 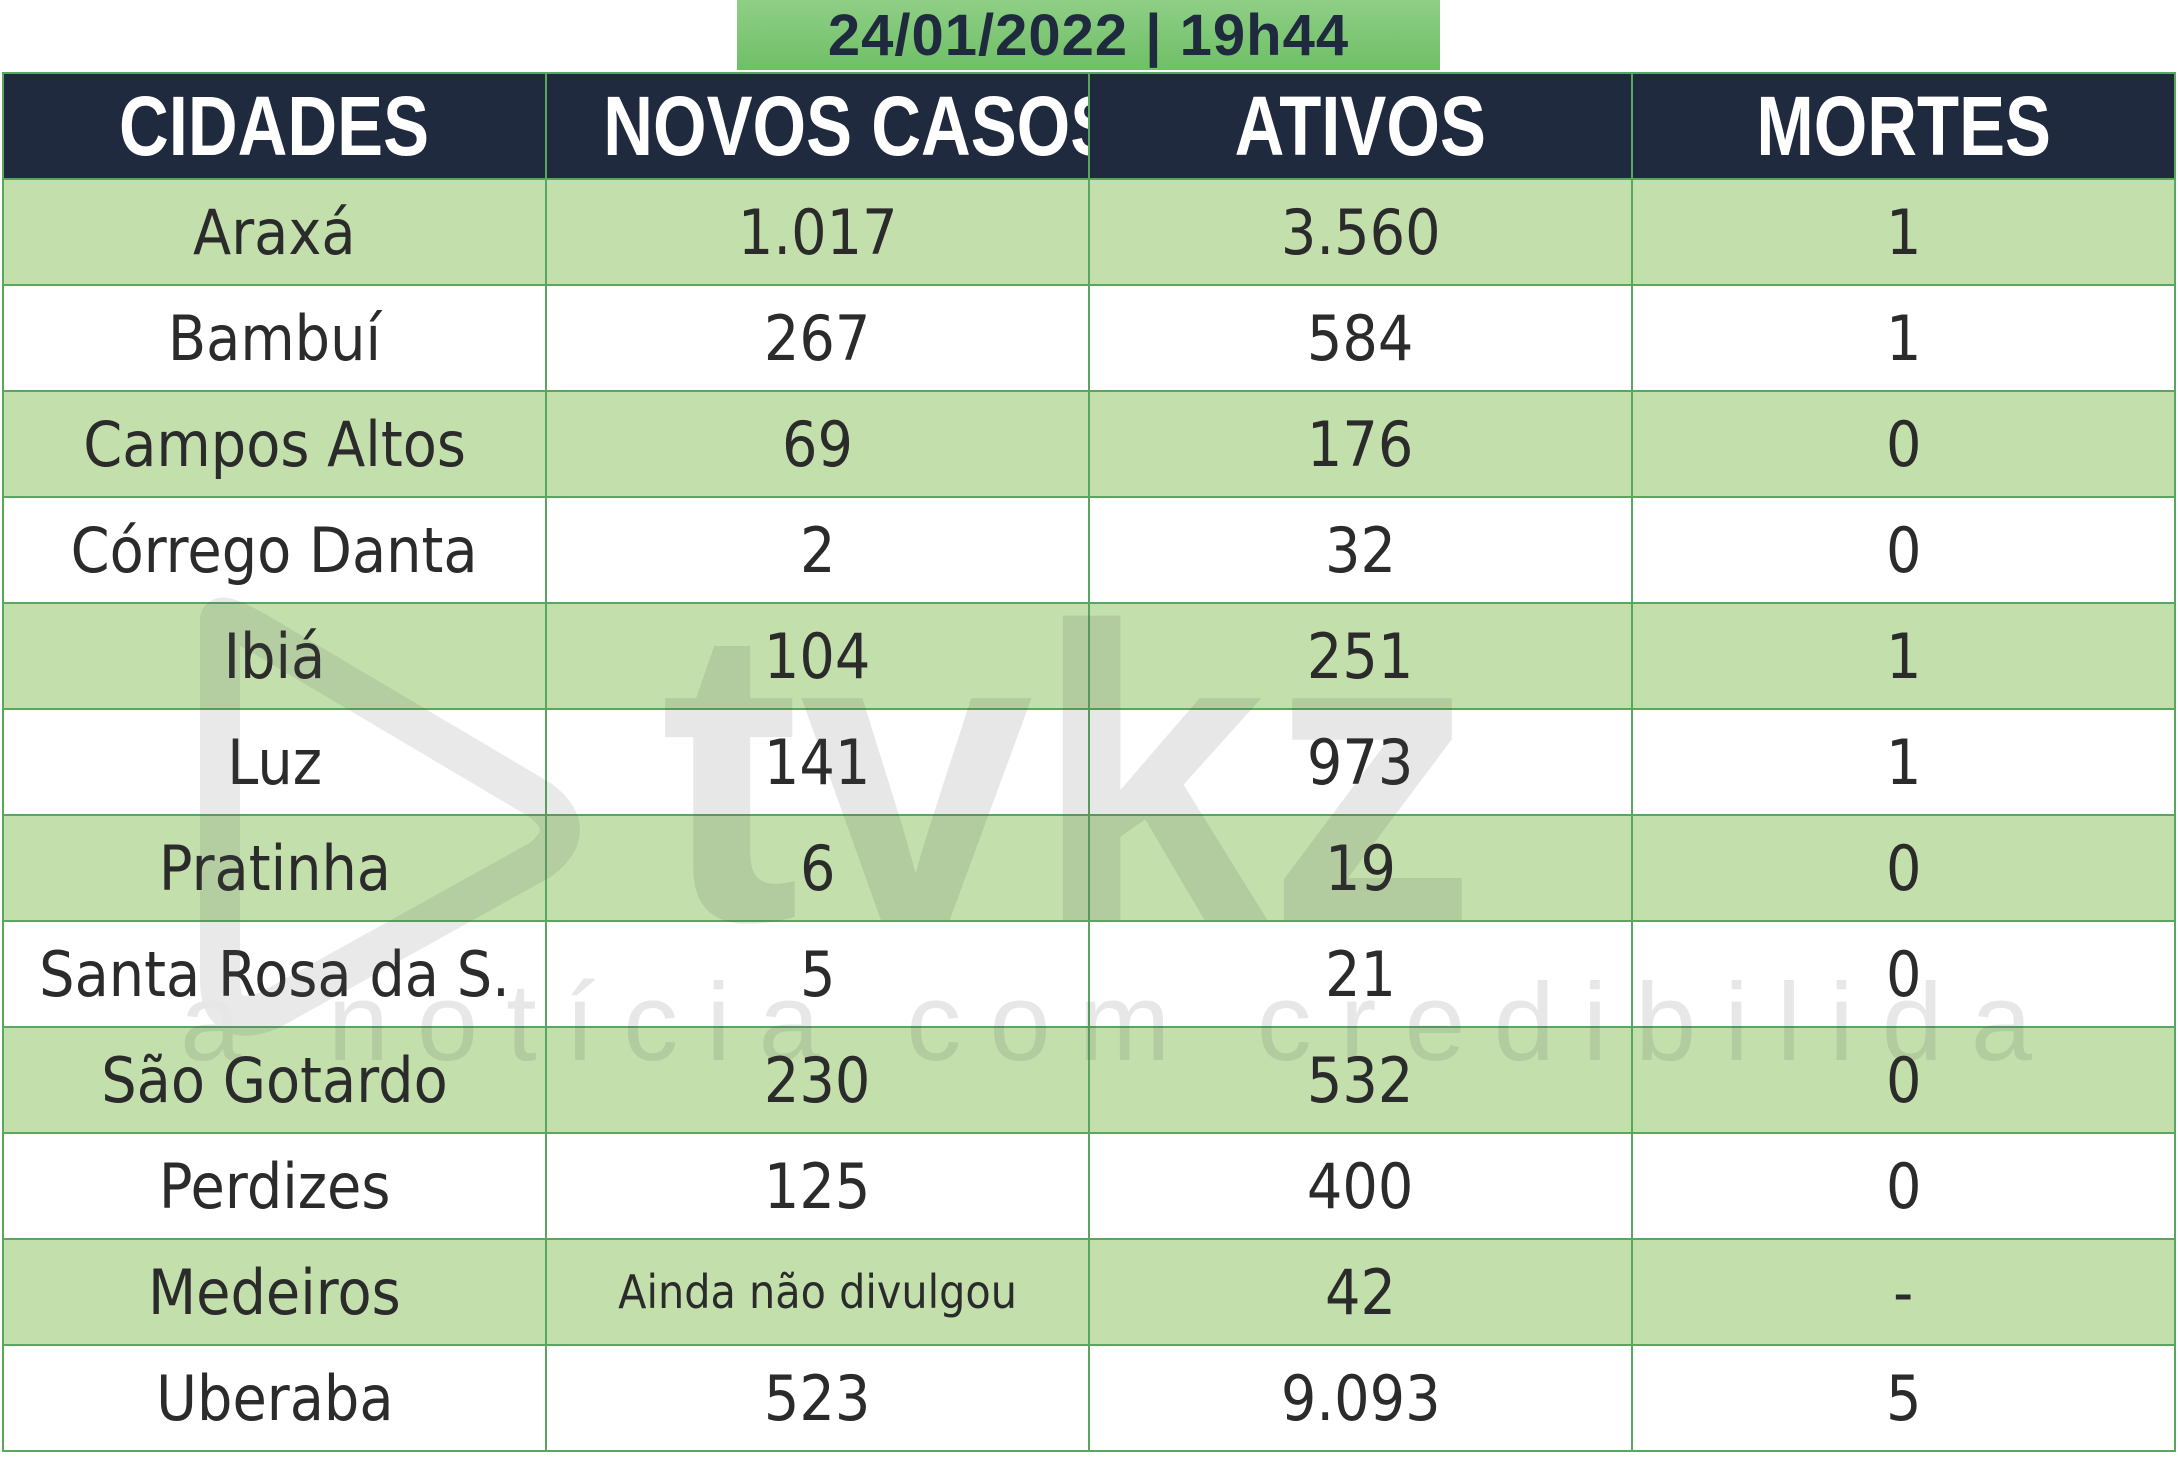 I want to click on table-row: Córrego Danta 2 32 0, so click(x=1089, y=550).